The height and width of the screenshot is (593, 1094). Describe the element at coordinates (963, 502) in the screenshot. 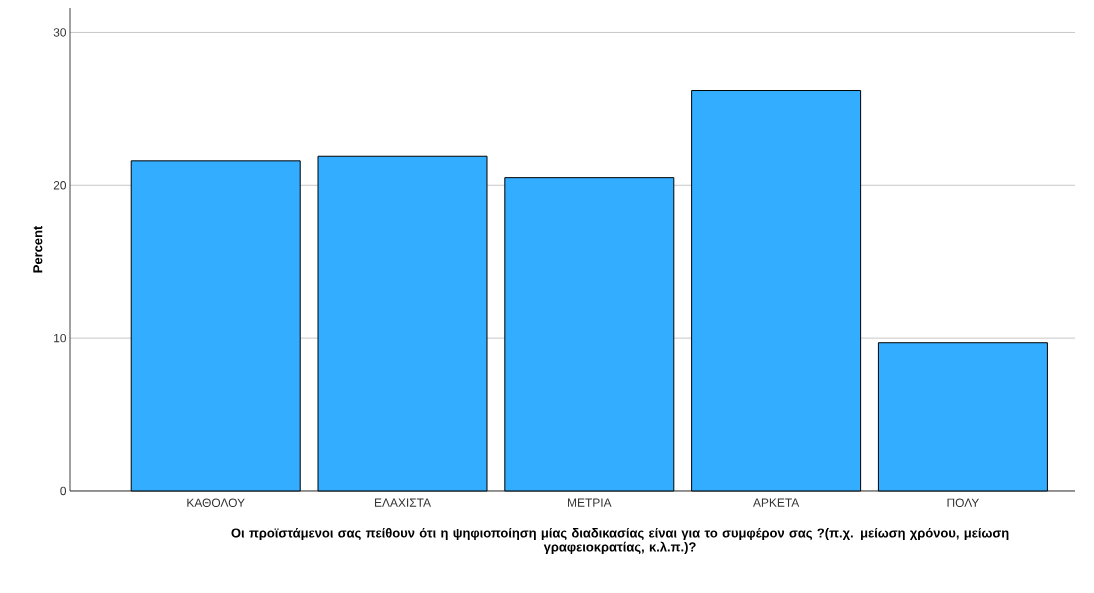

I see `x-tick-label: ΠΟΛΥ` at that location.